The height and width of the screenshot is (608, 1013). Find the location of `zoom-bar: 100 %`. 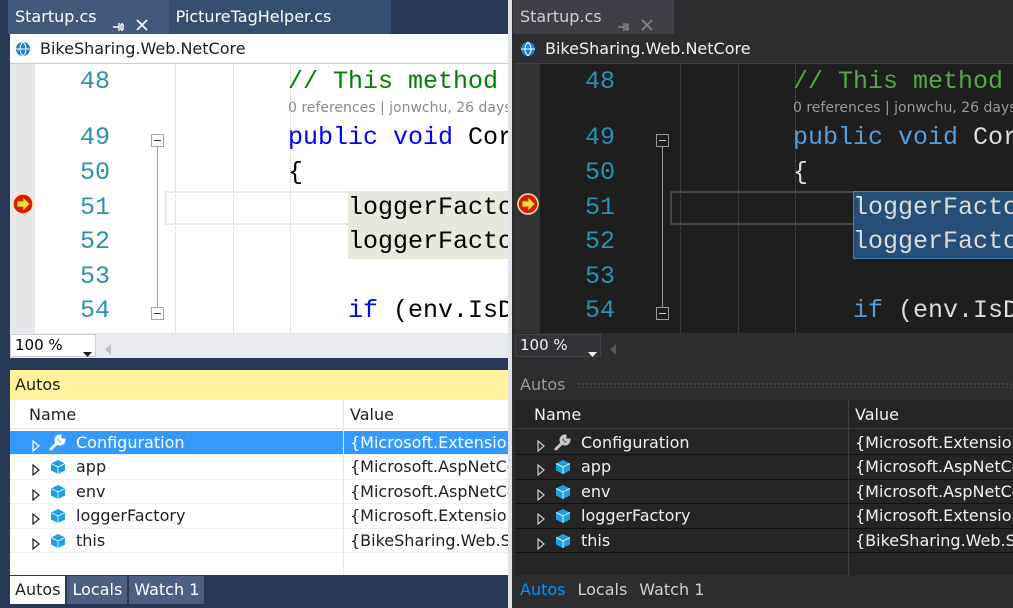

zoom-bar: 100 % is located at coordinates (764, 345).